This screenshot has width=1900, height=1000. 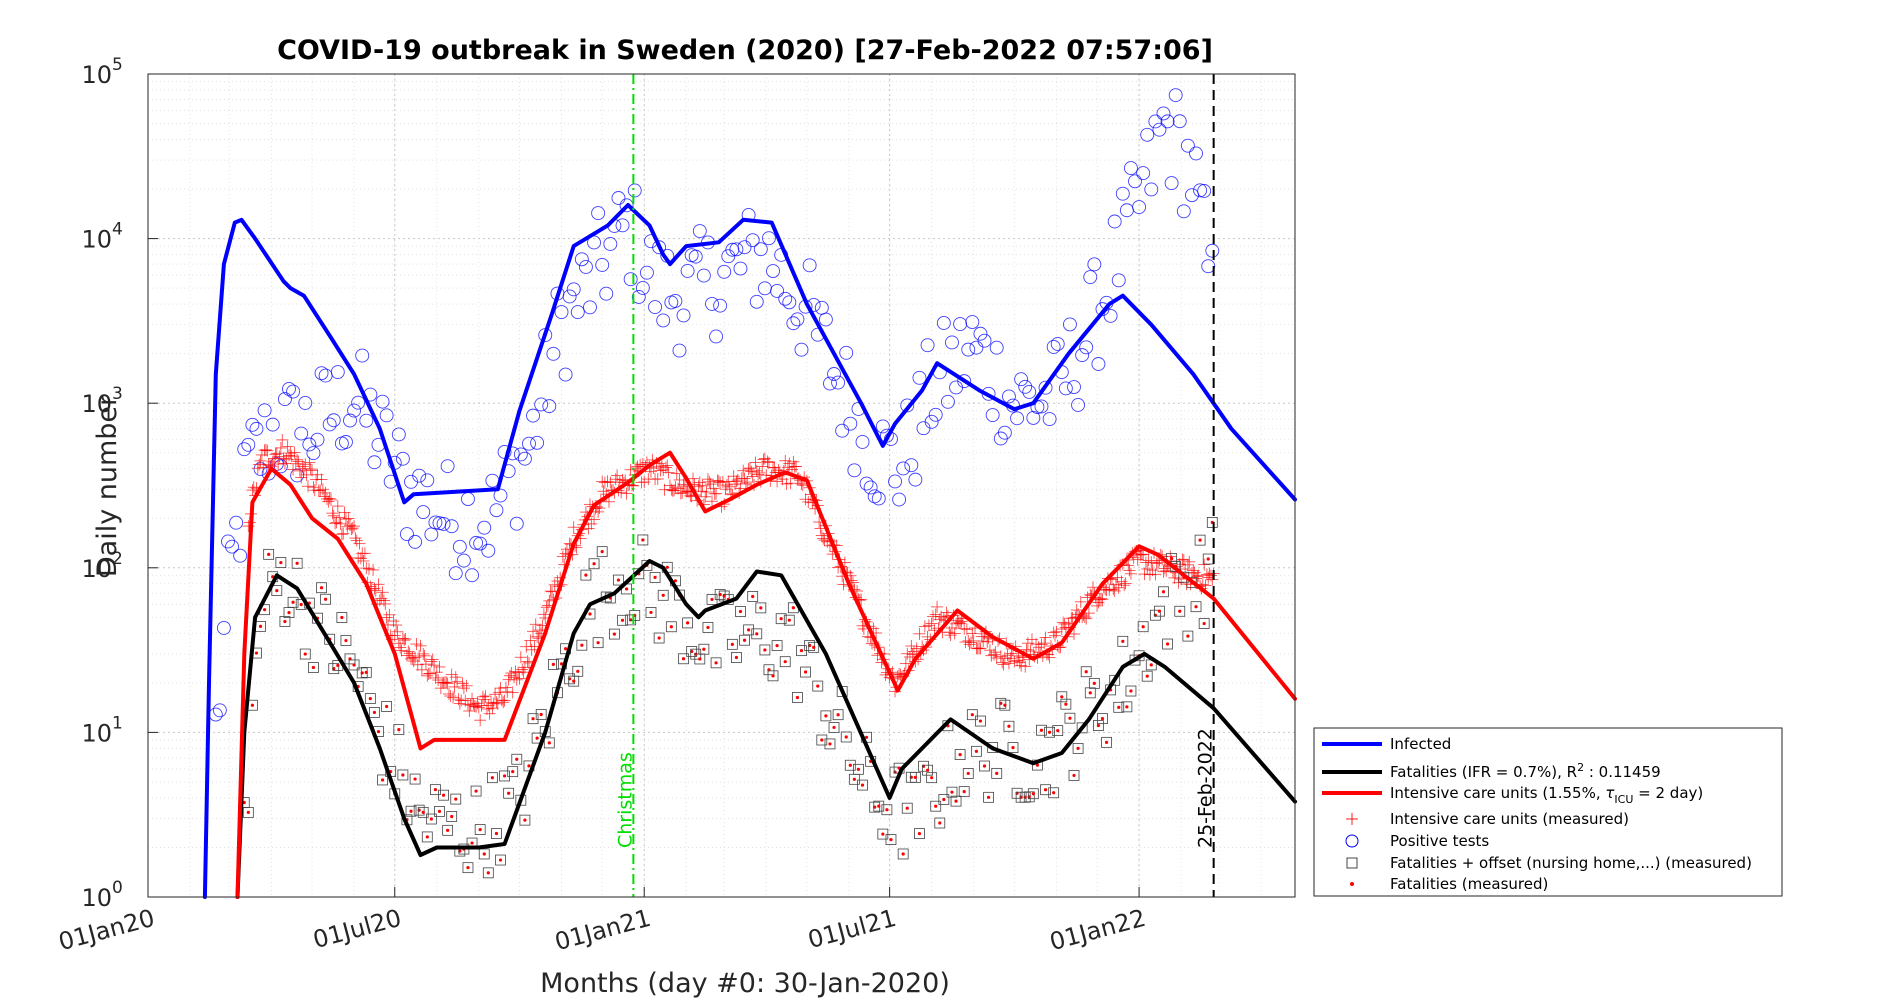 What do you see at coordinates (1420, 744) in the screenshot?
I see `legend-label: Infected` at bounding box center [1420, 744].